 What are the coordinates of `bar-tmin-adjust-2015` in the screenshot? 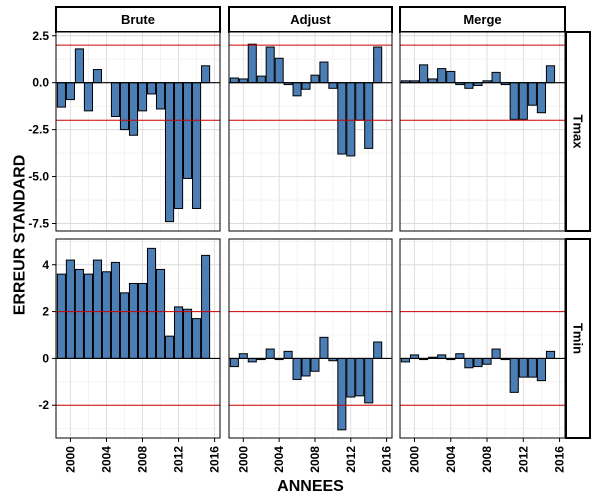 It's located at (378, 350).